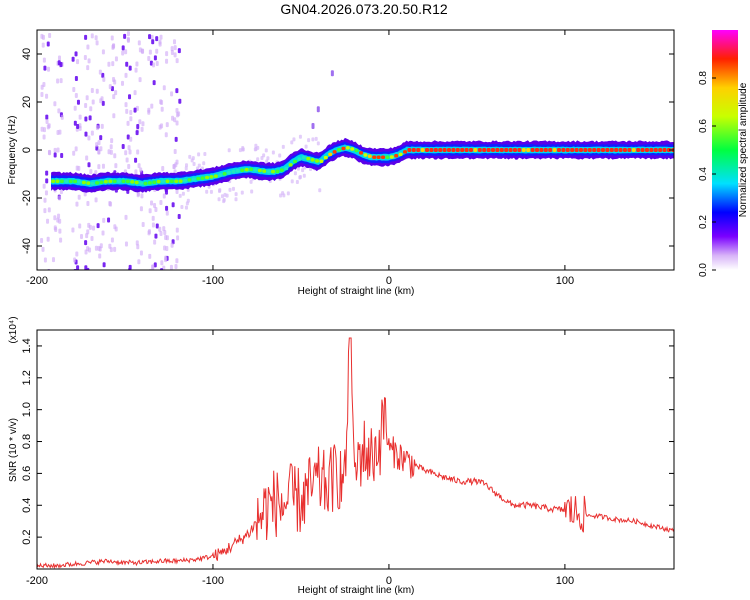 The image size is (750, 600). What do you see at coordinates (725, 150) in the screenshot?
I see `colorbar-gradient` at bounding box center [725, 150].